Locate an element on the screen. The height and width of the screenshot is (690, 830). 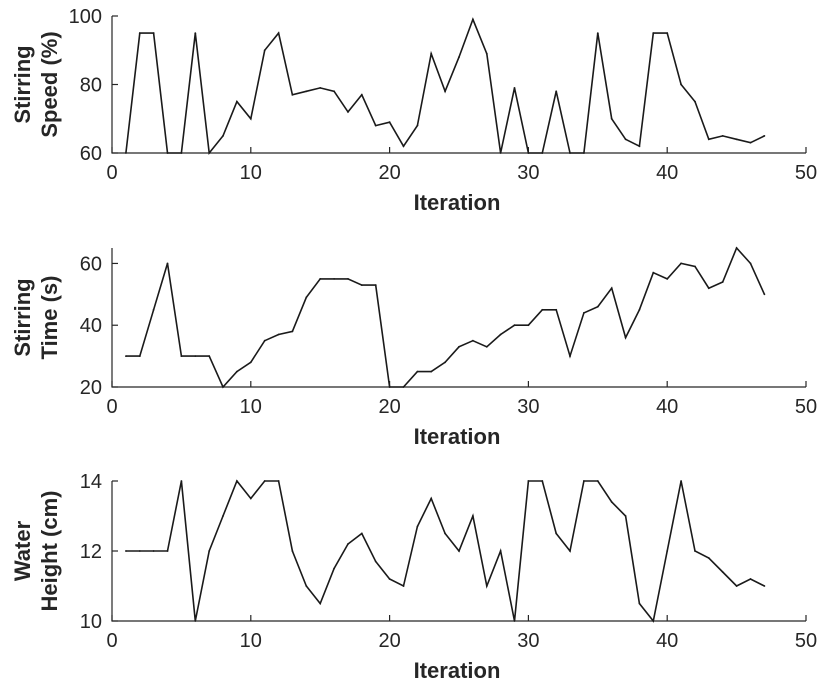
y-tick-label: 10 is located at coordinates (91, 622).